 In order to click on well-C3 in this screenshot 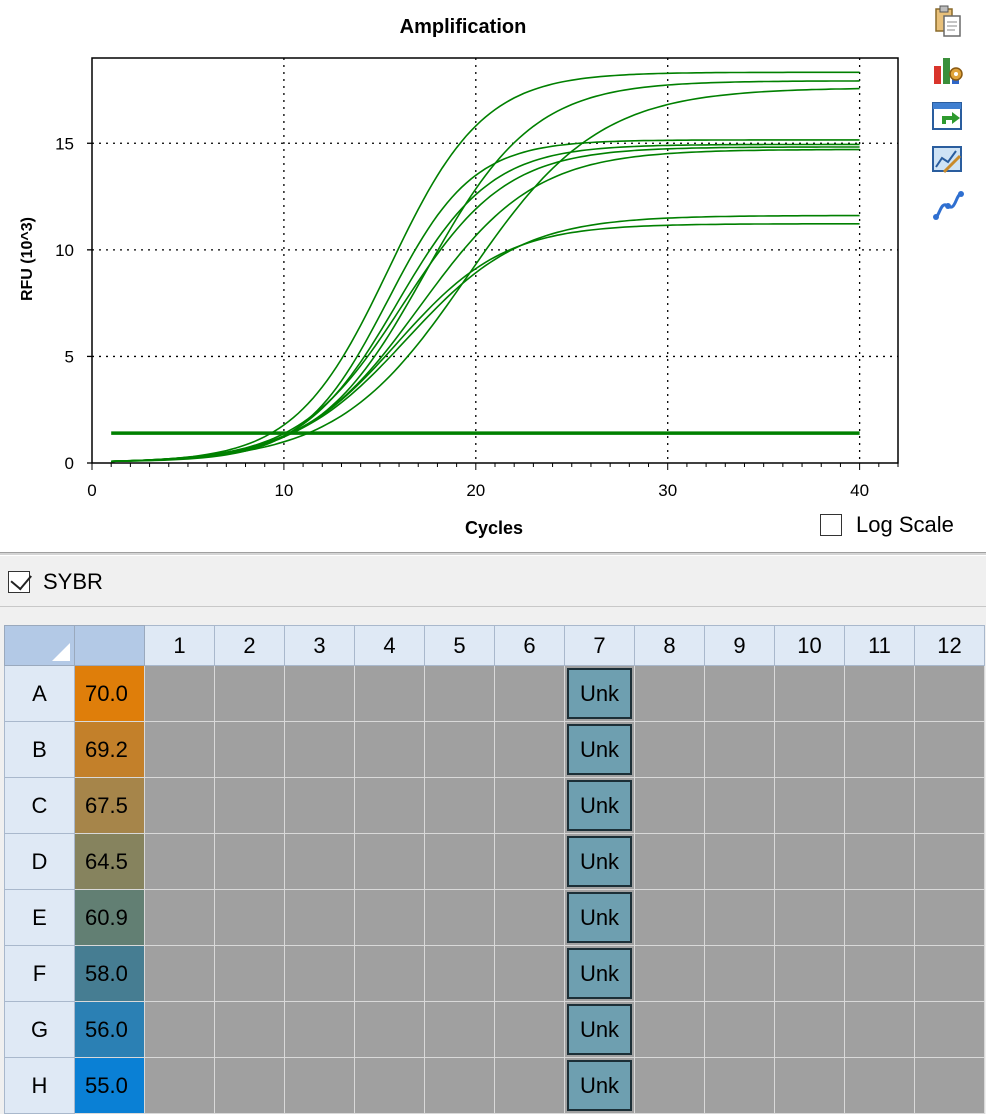, I will do `click(319, 805)`.